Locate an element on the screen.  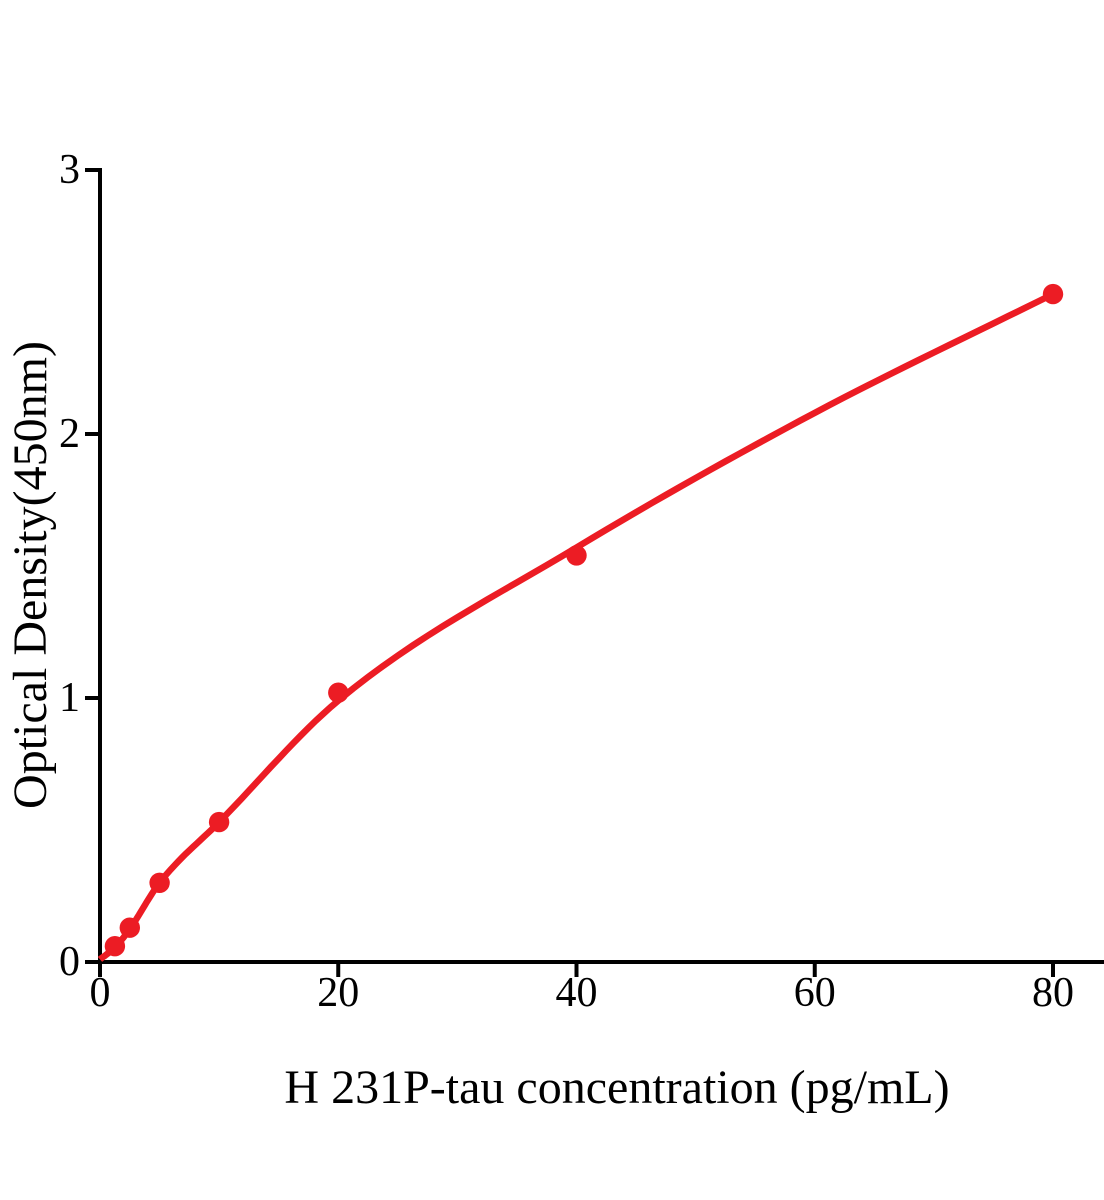
y-axis-title: Optical Density(450nm) is located at coordinates (30, 575).